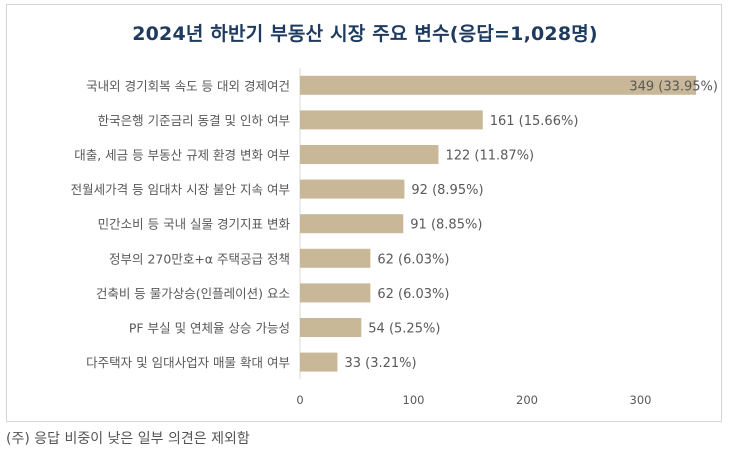  What do you see at coordinates (182, 155) in the screenshot?
I see `category-label: 대출, 세금 등 부동산 규제 환경 변화 여부` at bounding box center [182, 155].